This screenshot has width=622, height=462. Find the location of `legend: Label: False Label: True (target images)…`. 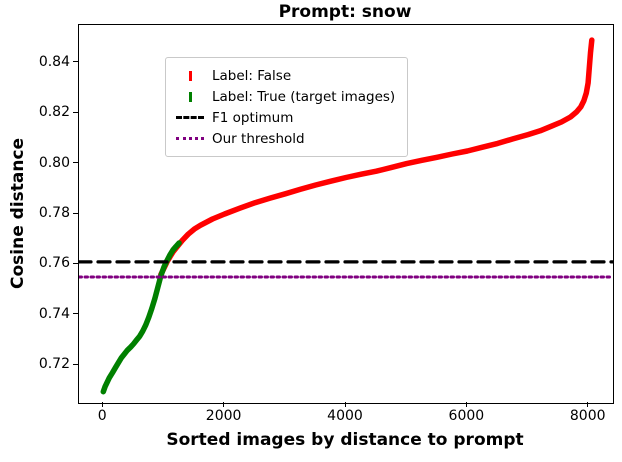

legend: Label: False Label: True (target images)… is located at coordinates (287, 107).